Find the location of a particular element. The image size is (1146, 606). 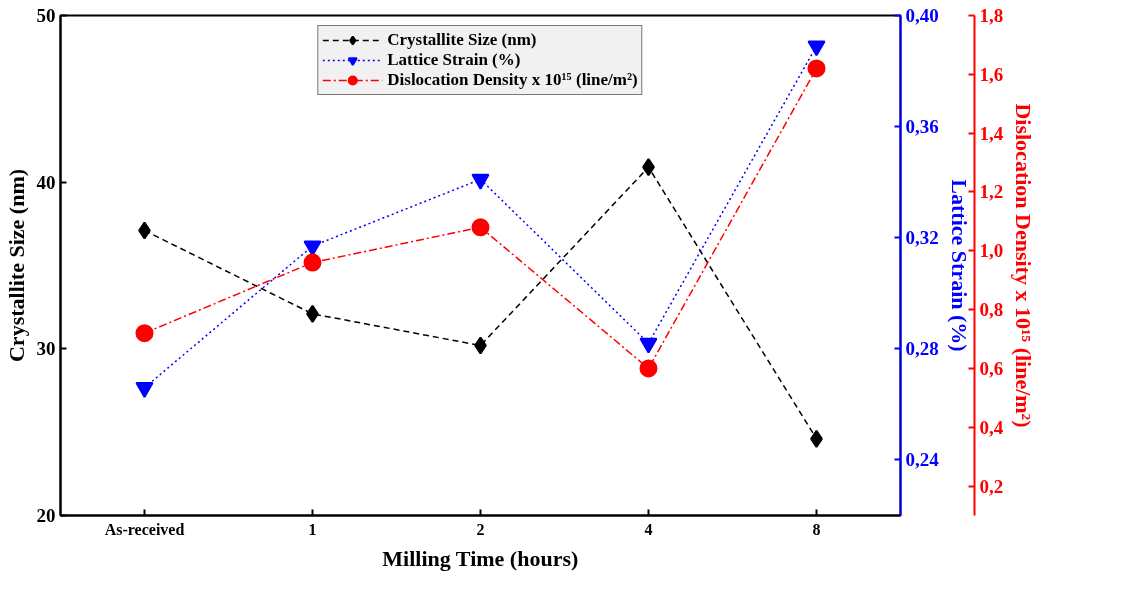

y3-tick-label: 0,6 is located at coordinates (991, 368).